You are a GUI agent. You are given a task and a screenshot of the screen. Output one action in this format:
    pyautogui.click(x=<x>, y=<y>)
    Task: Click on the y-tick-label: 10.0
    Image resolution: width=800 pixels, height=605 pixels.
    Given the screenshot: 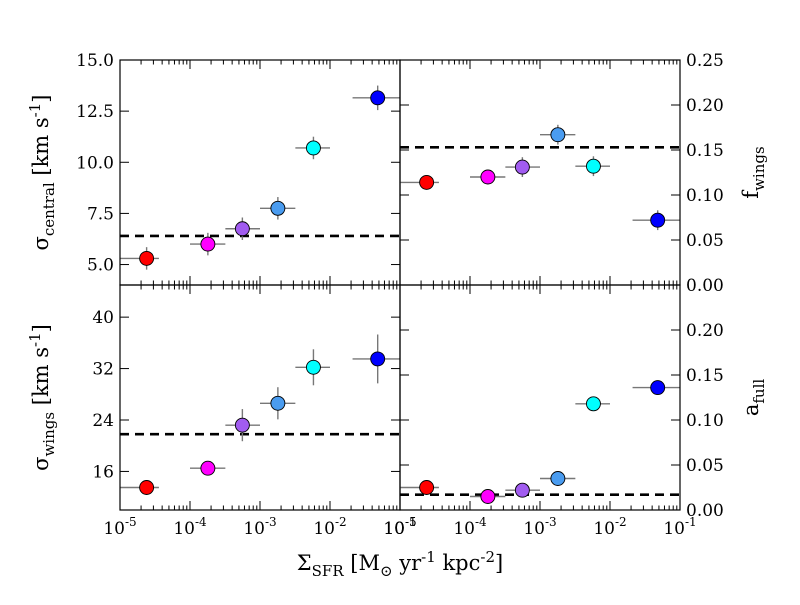 What is the action you would take?
    pyautogui.click(x=95, y=163)
    